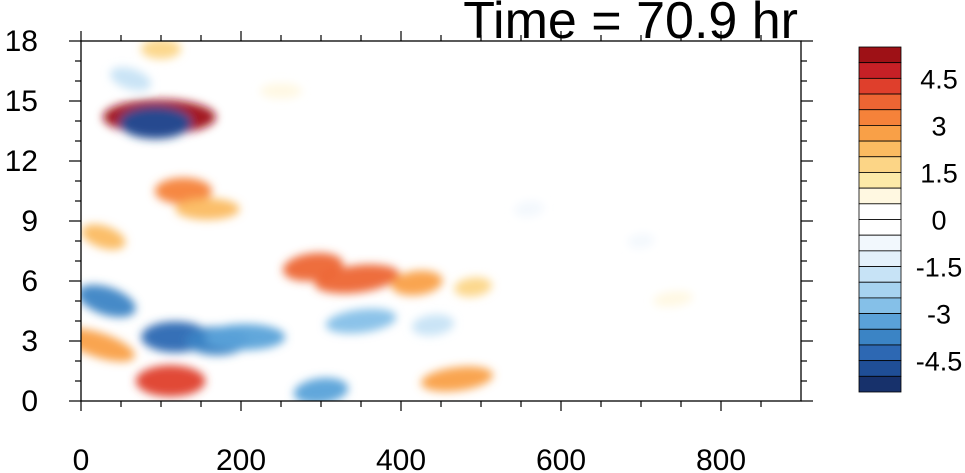  Describe the element at coordinates (939, 268) in the screenshot. I see `colorbar-label: -1.5` at that location.